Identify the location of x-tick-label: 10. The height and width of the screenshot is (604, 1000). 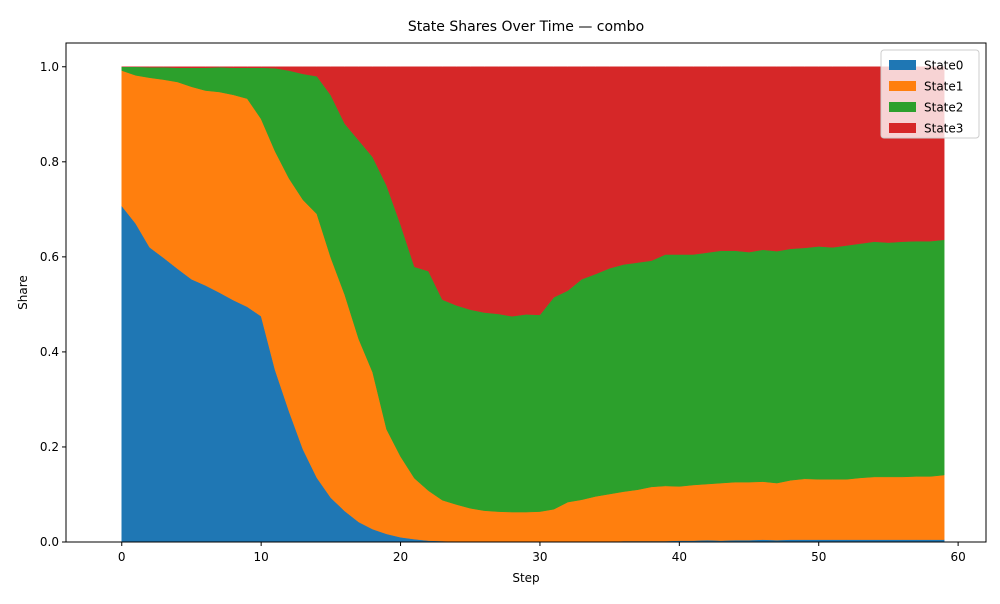
(261, 557).